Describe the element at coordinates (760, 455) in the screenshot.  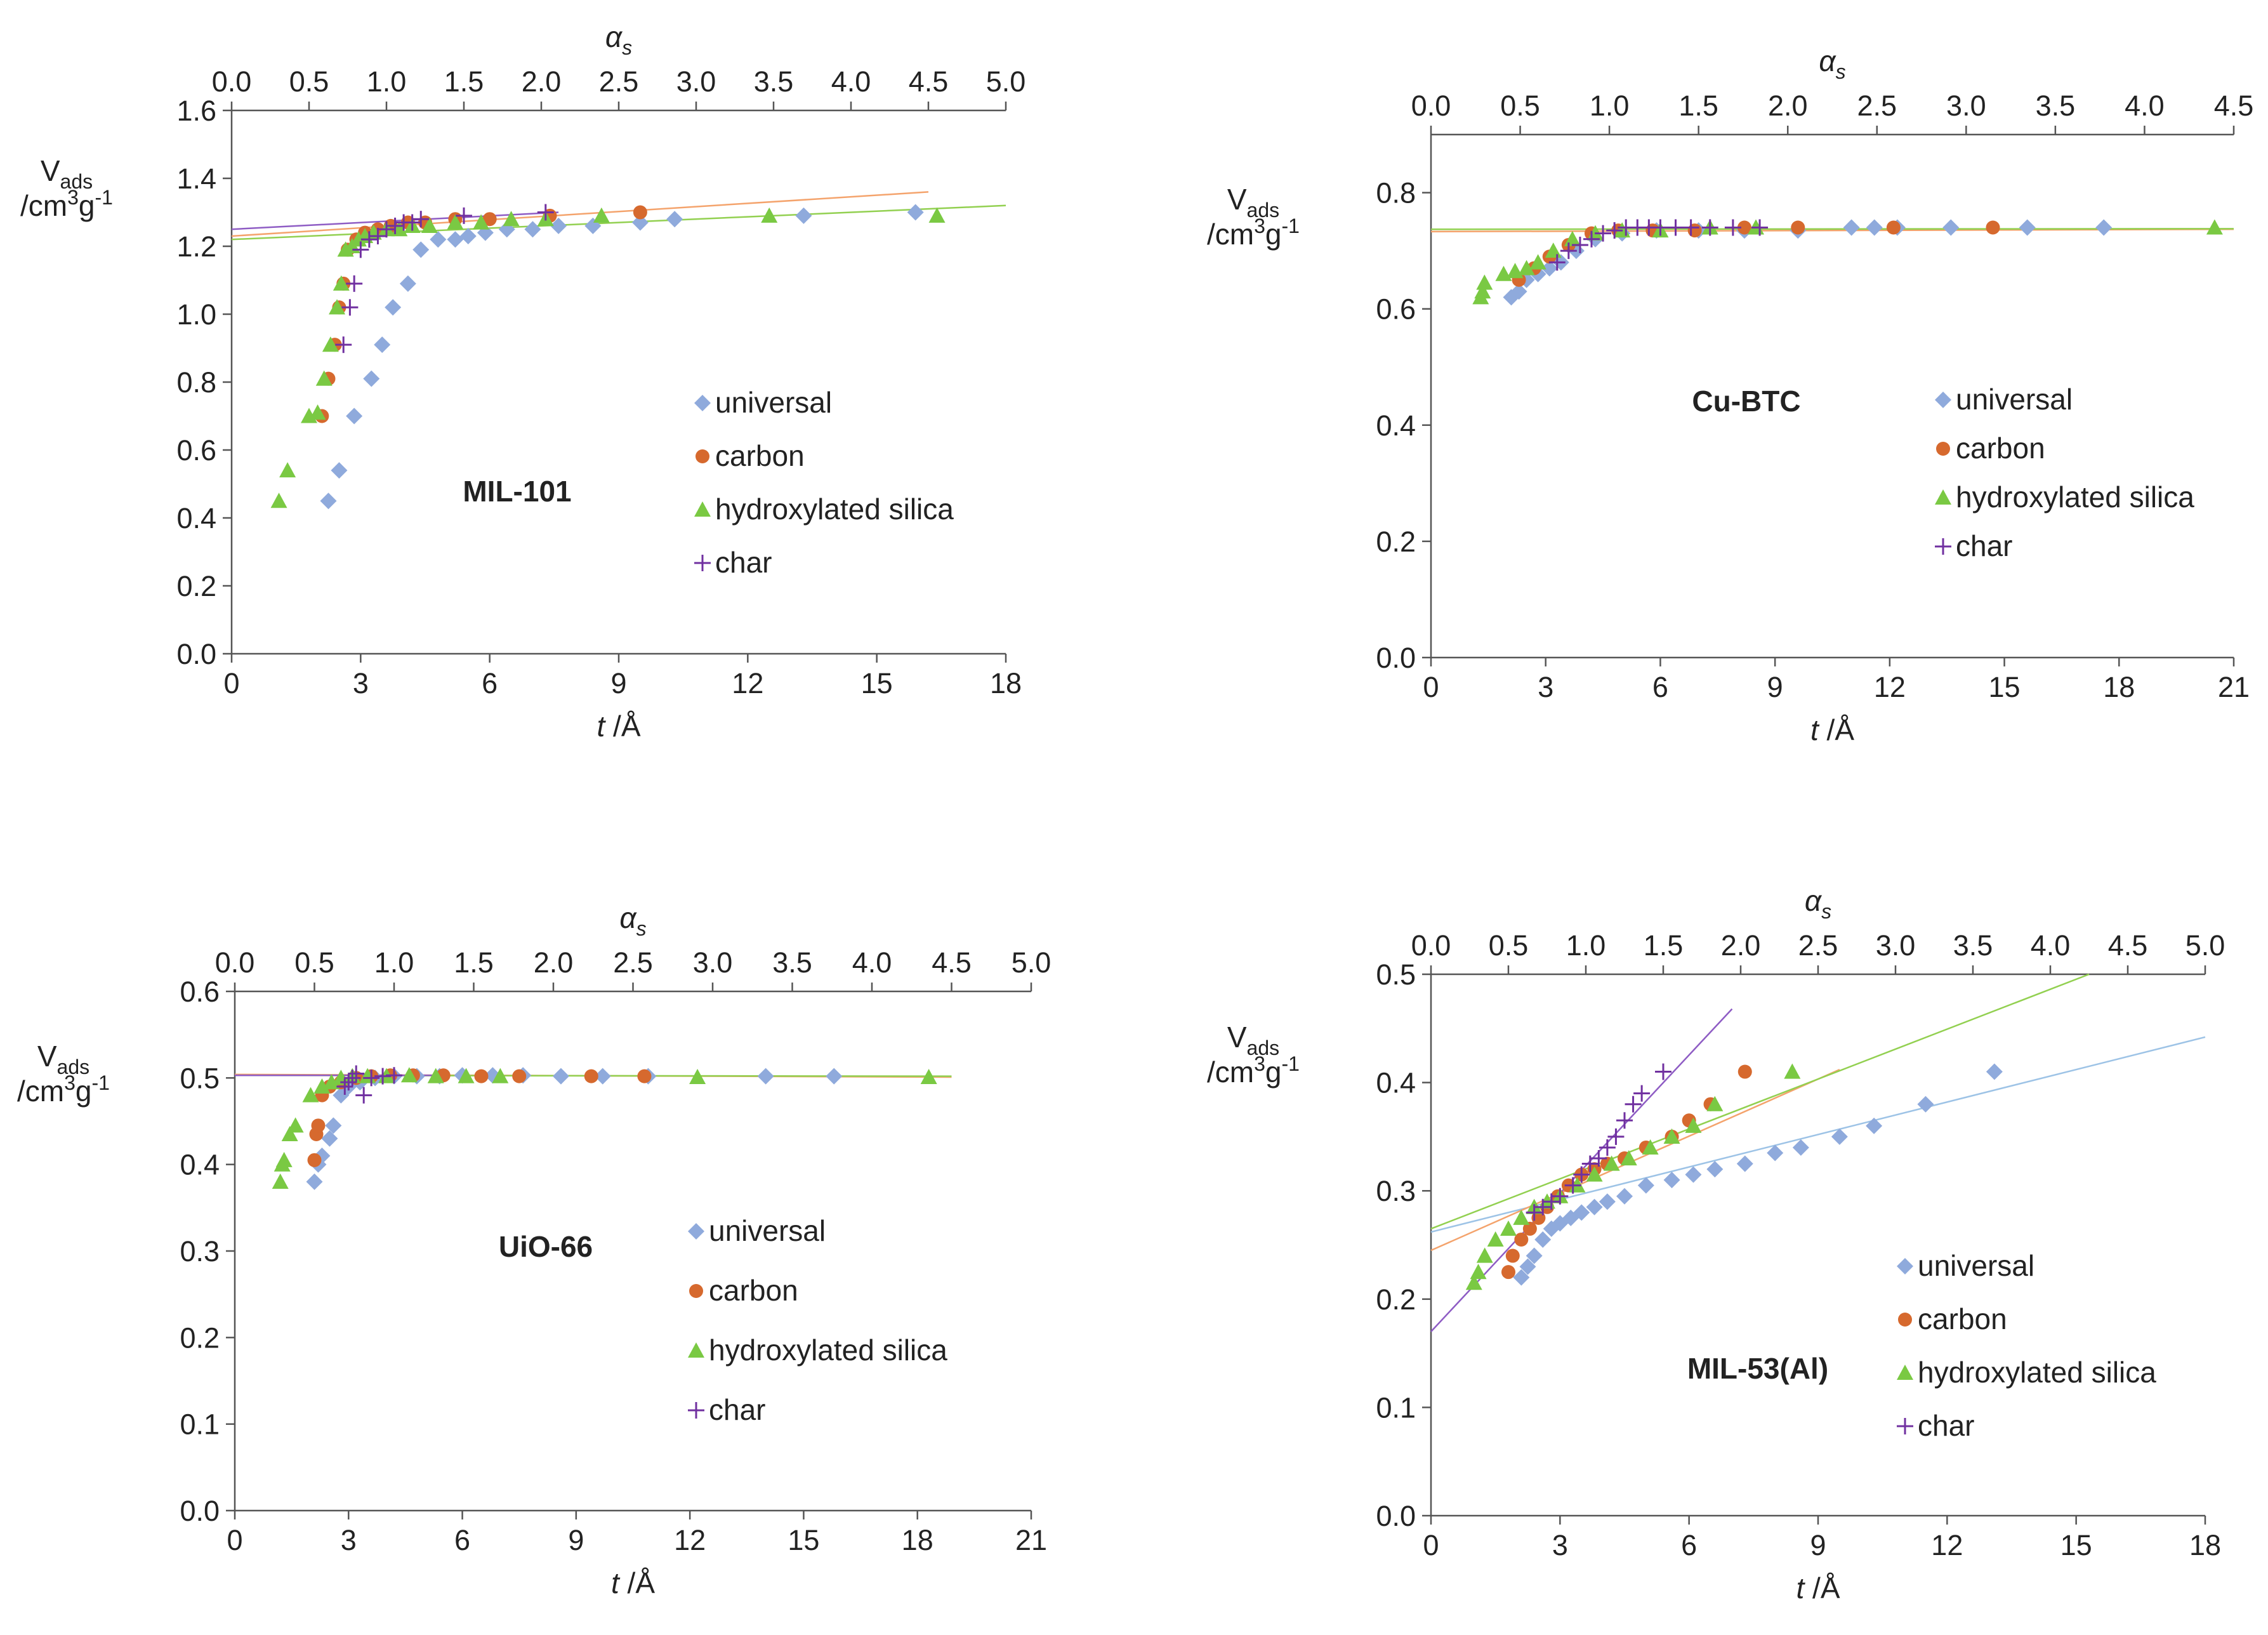
I see `mil101-legend-label-carbon: carbon` at that location.